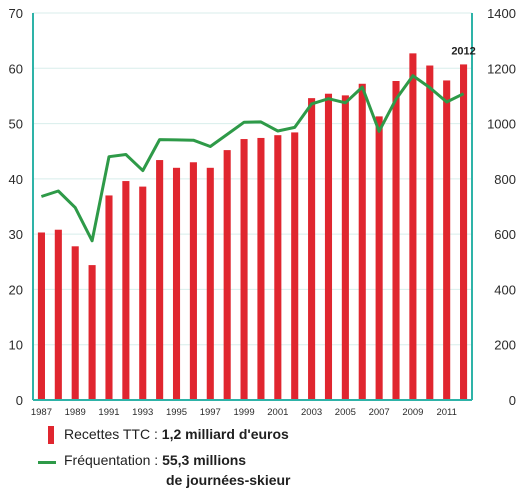 The width and height of the screenshot is (527, 493). Describe the element at coordinates (379, 412) in the screenshot. I see `x-tick-label: 2007` at that location.